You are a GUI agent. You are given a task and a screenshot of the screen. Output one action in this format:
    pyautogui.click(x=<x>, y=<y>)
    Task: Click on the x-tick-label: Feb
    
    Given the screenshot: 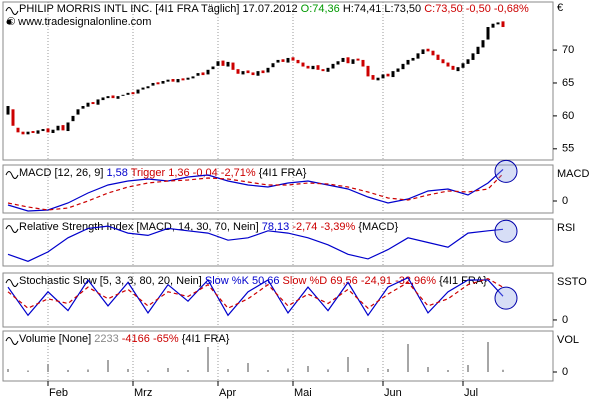 What is the action you would take?
    pyautogui.click(x=58, y=393)
    